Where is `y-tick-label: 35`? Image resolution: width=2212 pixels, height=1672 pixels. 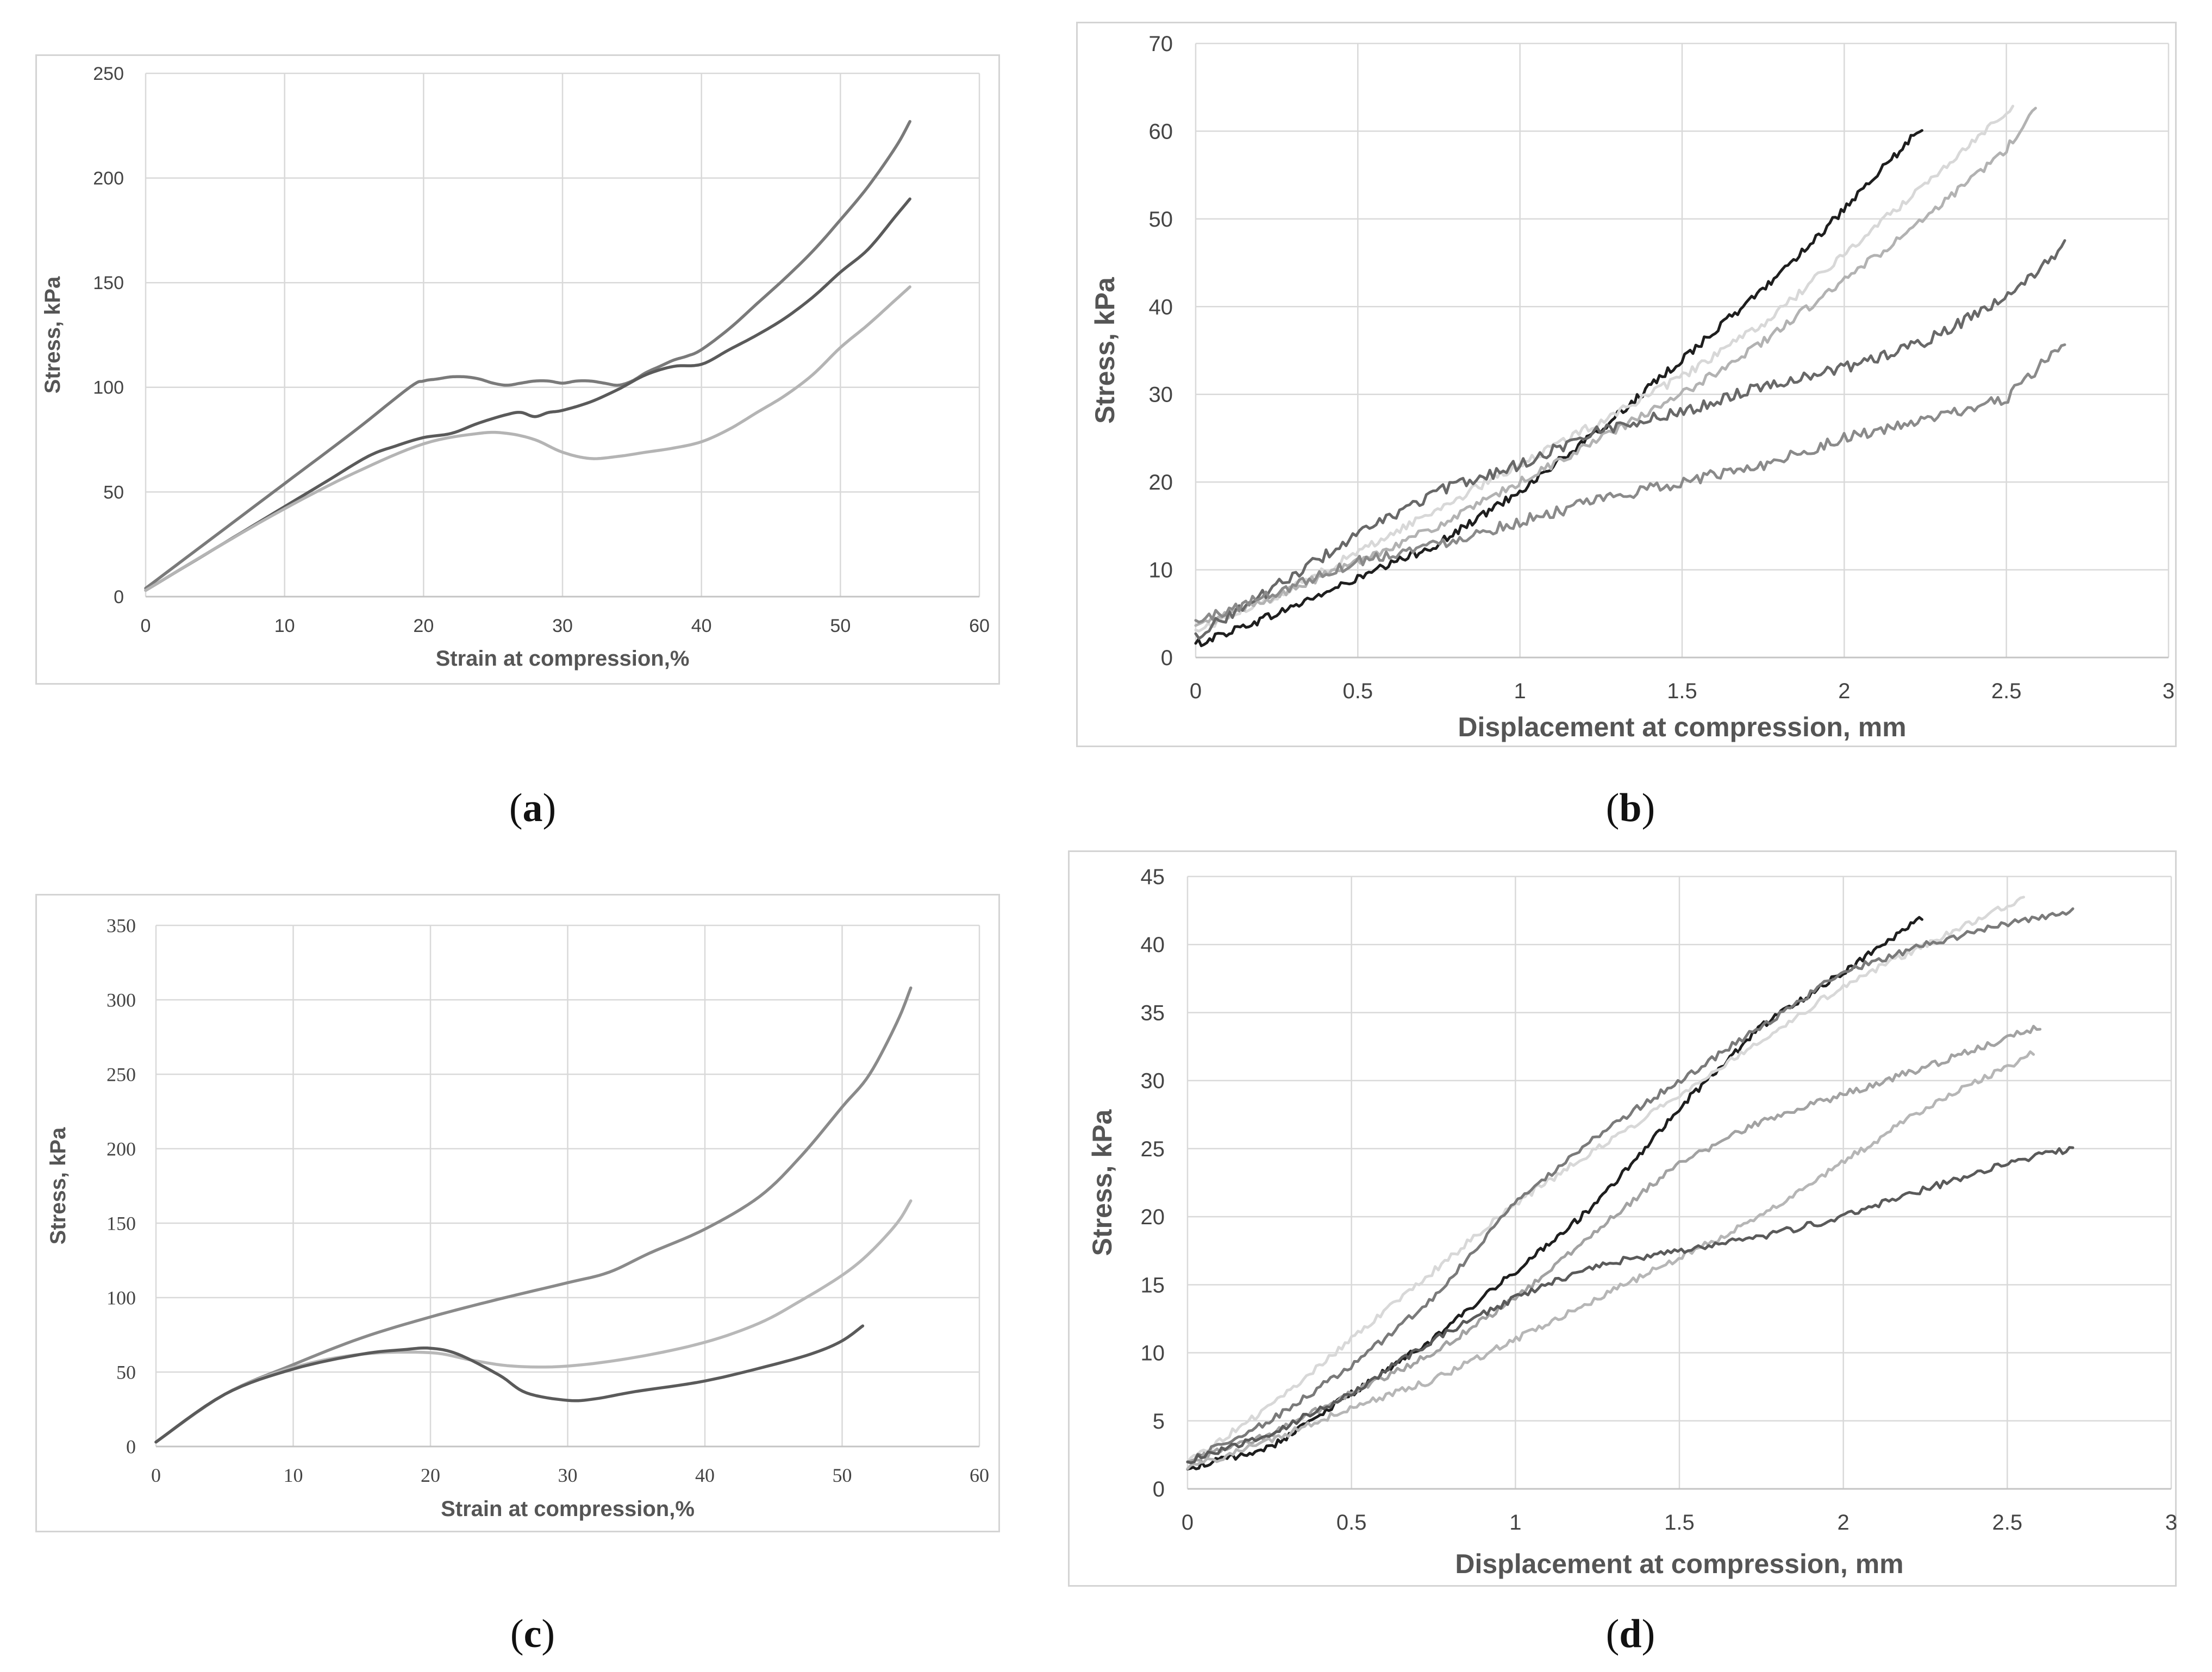
y-tick-label: 35 is located at coordinates (1153, 1013).